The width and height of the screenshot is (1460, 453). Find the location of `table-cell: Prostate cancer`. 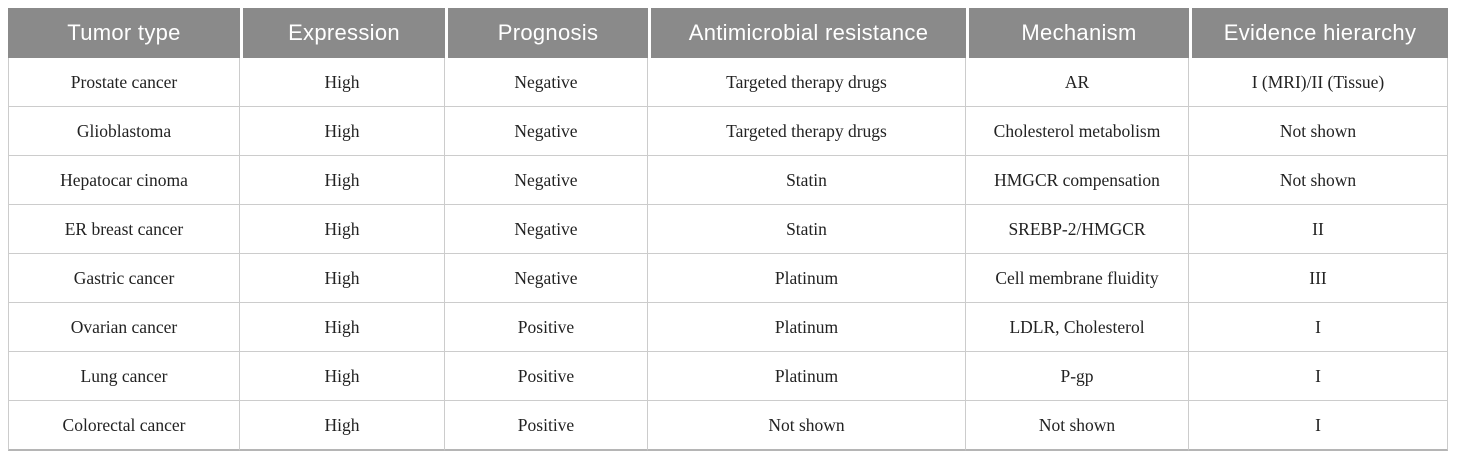

table-cell: Prostate cancer is located at coordinates (124, 82).